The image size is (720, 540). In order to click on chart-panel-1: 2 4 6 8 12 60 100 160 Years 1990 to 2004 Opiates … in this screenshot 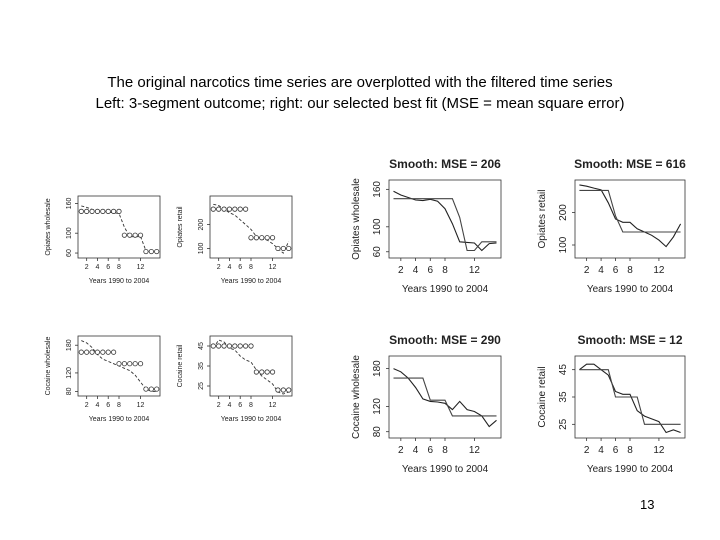, I will do `click(103, 240)`.